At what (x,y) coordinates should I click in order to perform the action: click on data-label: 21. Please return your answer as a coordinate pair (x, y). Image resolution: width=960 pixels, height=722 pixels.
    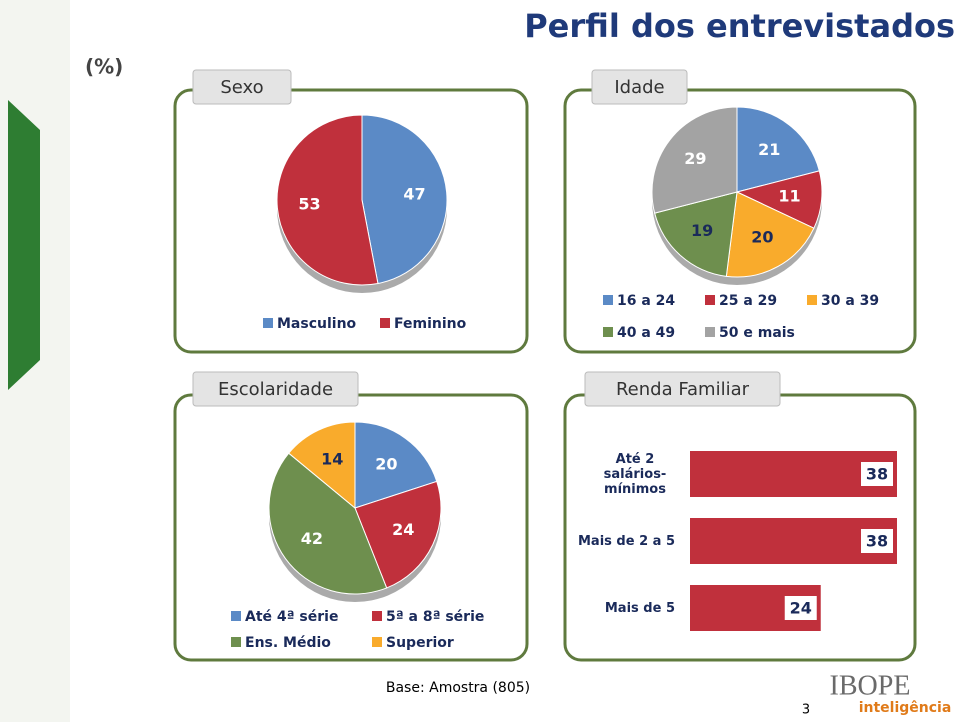
    Looking at the image, I should click on (769, 149).